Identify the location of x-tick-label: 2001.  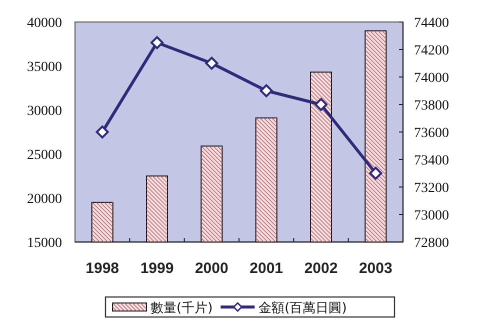
(267, 268).